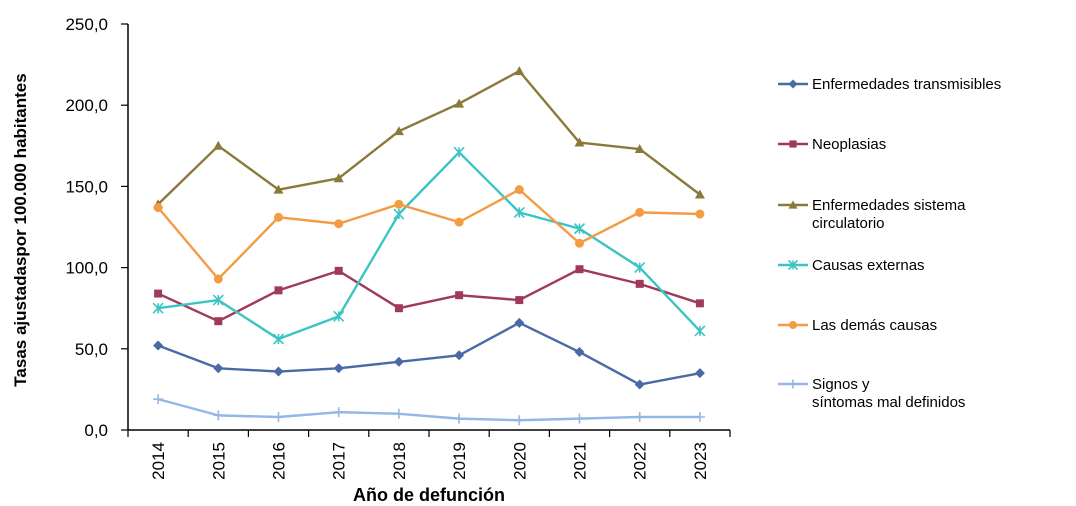 This screenshot has height=506, width=1076. Describe the element at coordinates (580, 461) in the screenshot. I see `x-tick-label: 2021` at that location.